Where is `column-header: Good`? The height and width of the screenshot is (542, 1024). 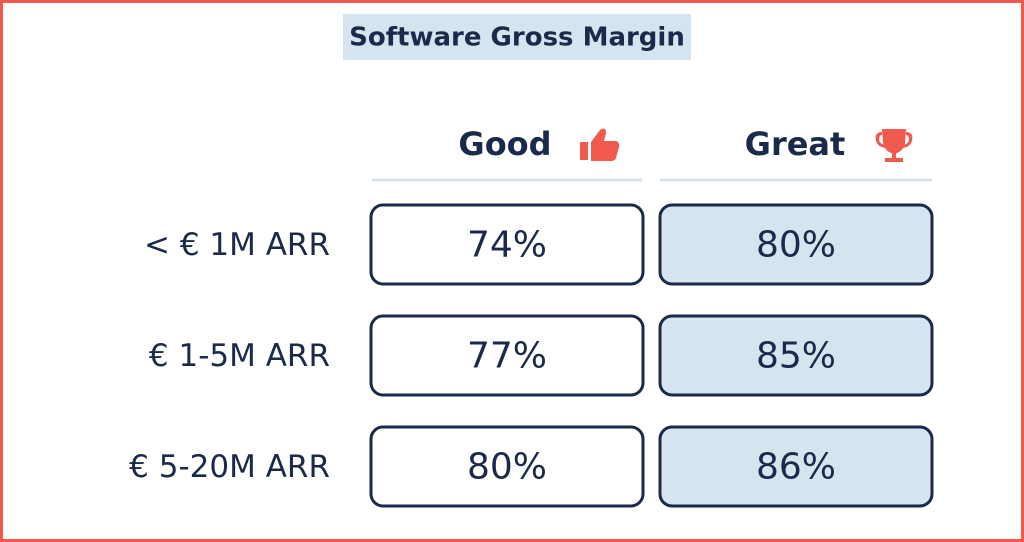 column-header: Good is located at coordinates (504, 144).